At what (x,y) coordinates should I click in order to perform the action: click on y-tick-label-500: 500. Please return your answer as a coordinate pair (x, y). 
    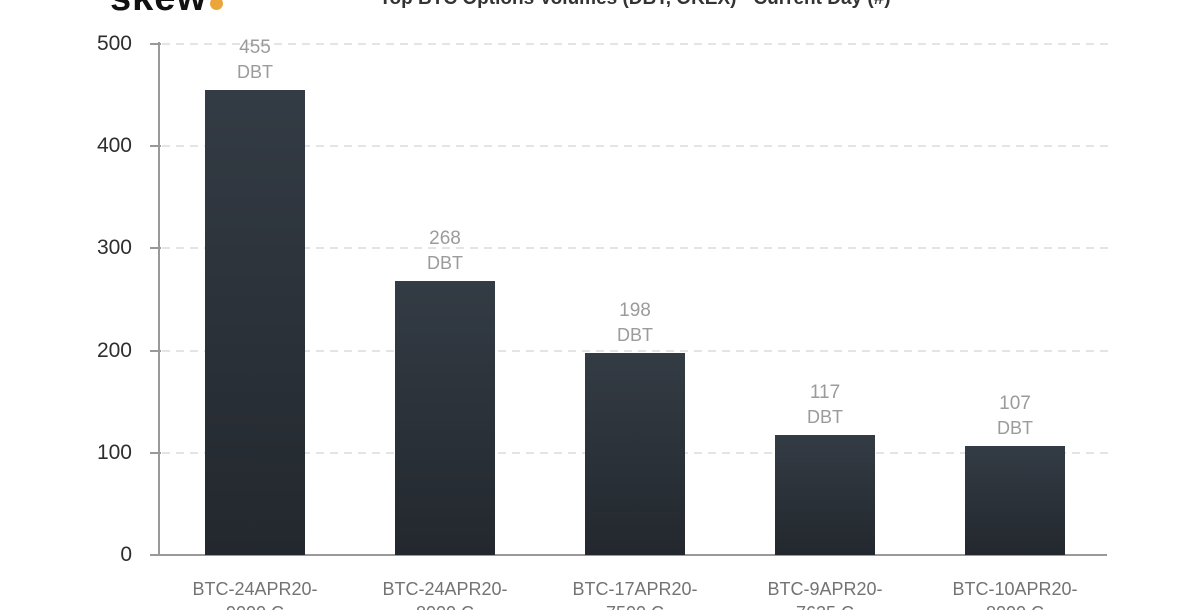
    Looking at the image, I should click on (114, 43).